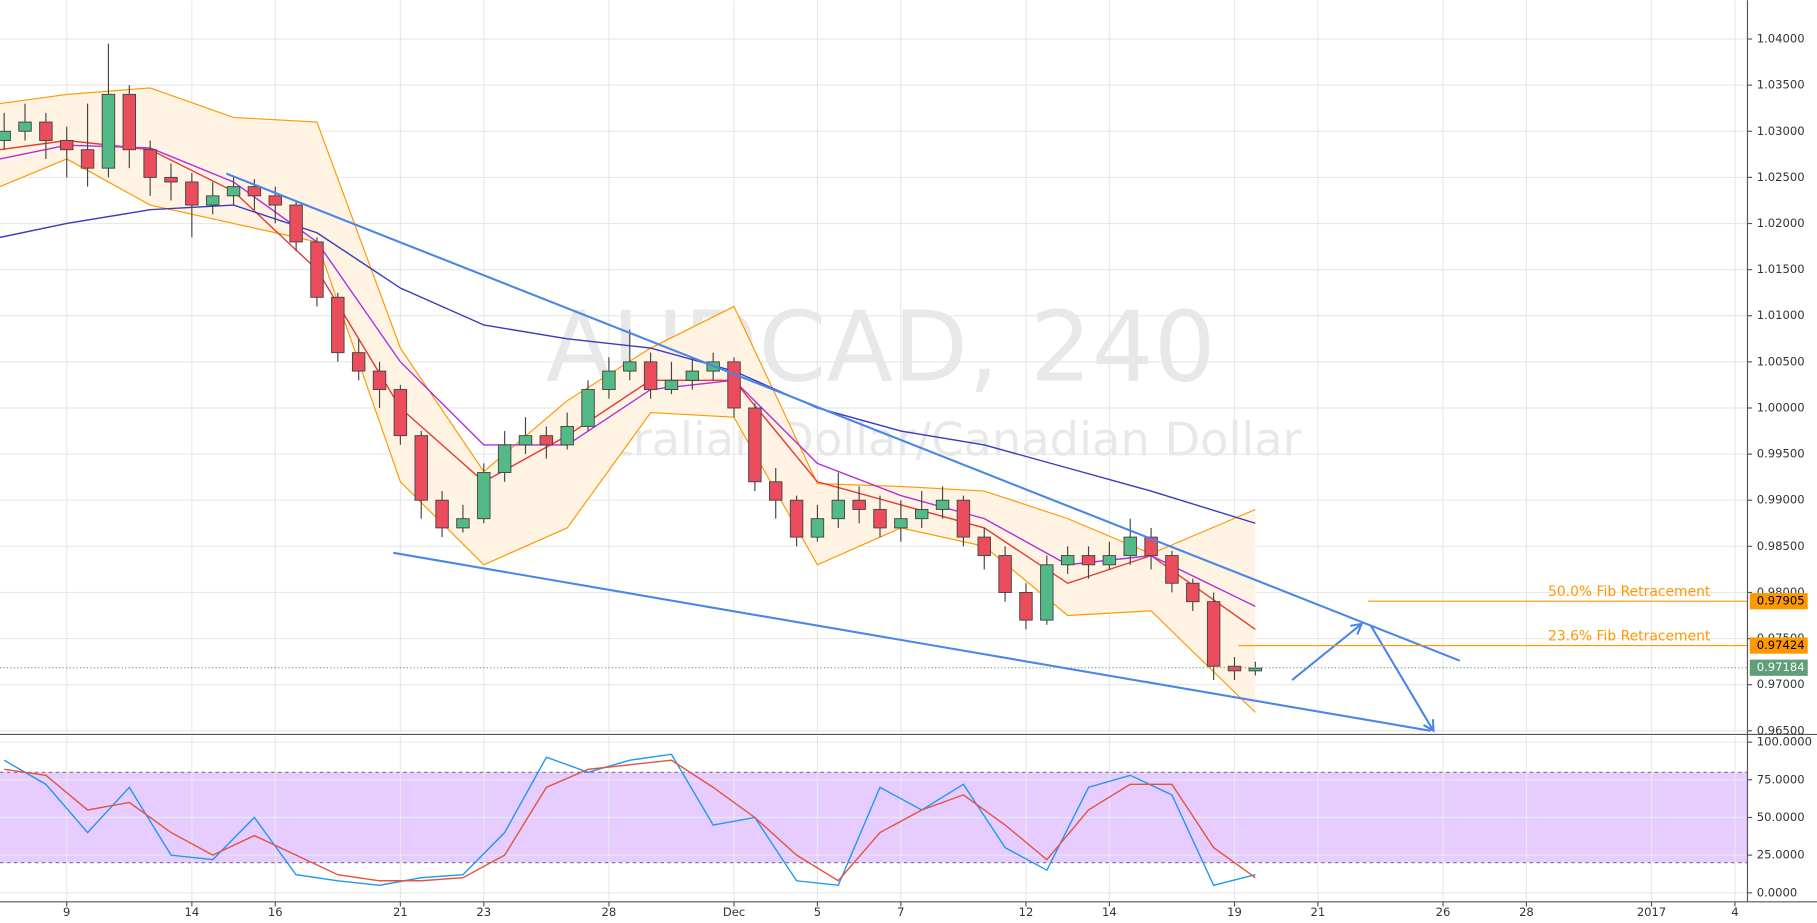  Describe the element at coordinates (1781, 546) in the screenshot. I see `y-tick-label: 0.98500` at that location.